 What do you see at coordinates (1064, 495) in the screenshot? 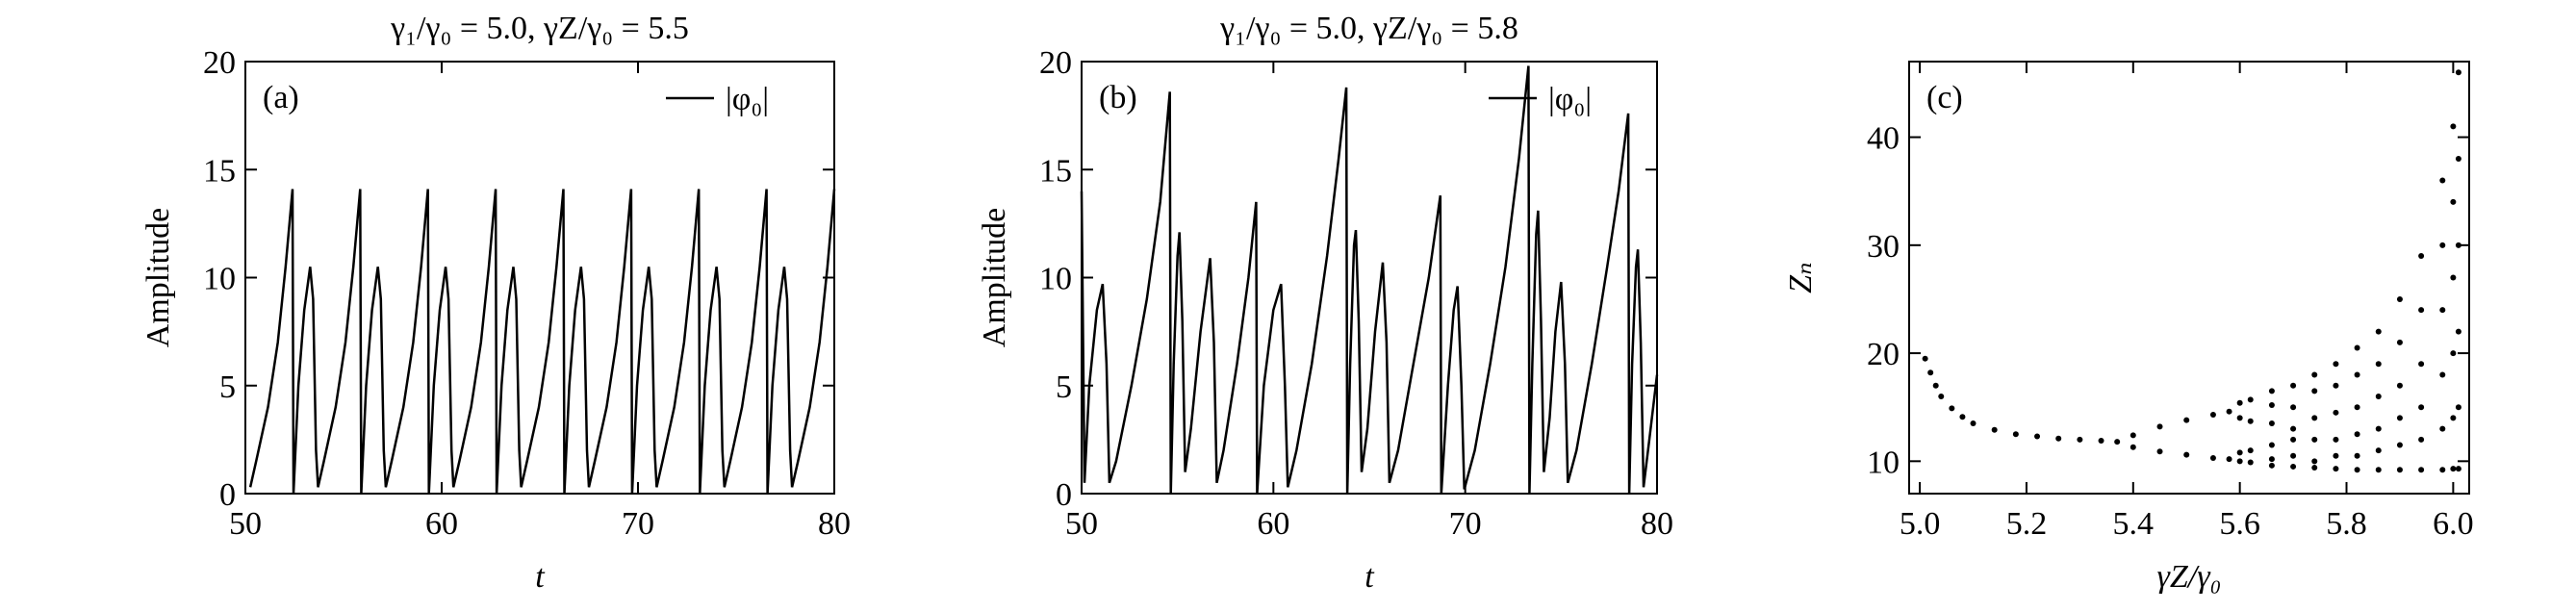
I see `y-tick-label: 0` at bounding box center [1064, 495].